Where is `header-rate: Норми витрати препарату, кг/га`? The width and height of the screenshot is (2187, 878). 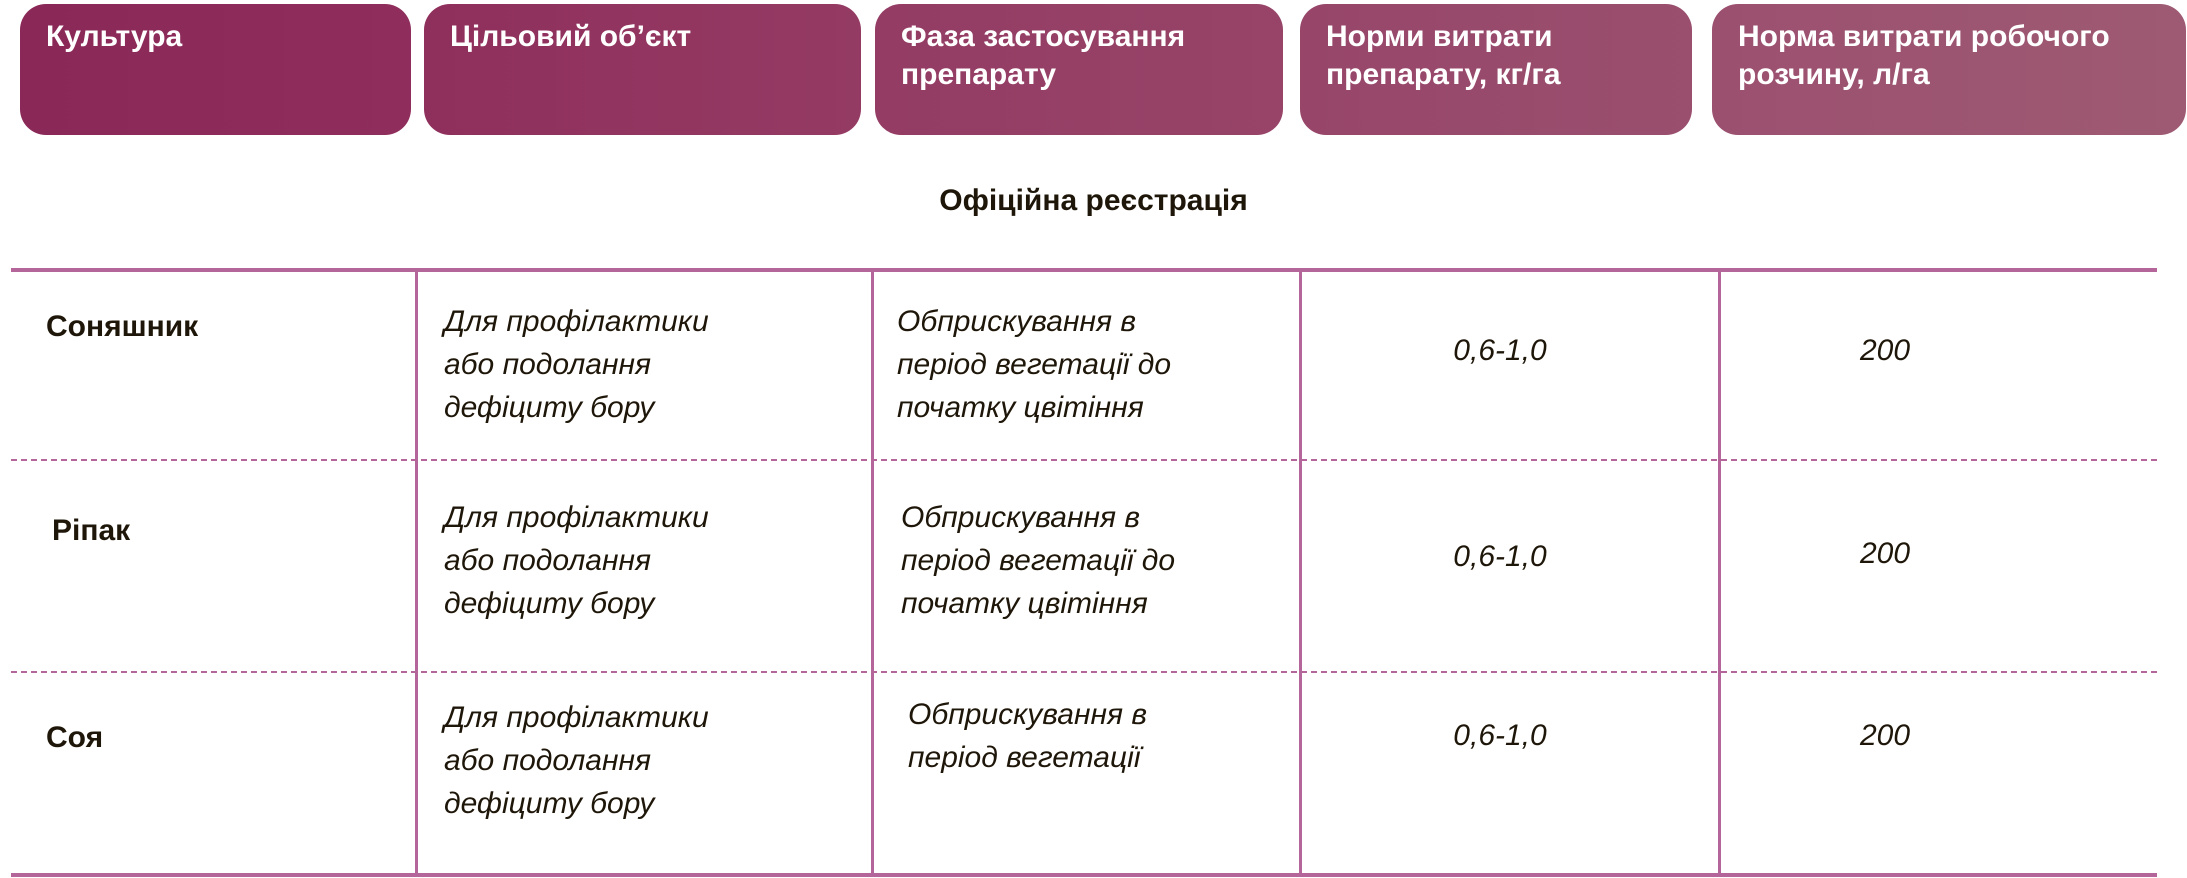 header-rate: Норми витрати препарату, кг/га is located at coordinates (1496, 69).